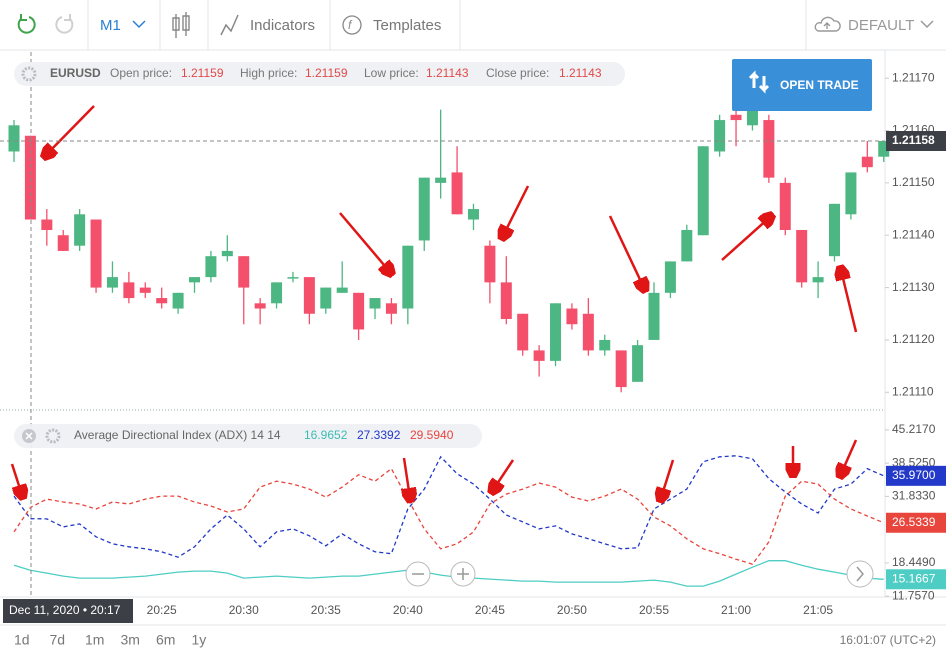 The height and width of the screenshot is (655, 946). What do you see at coordinates (110, 25) in the screenshot?
I see `timeframe-select: M1` at bounding box center [110, 25].